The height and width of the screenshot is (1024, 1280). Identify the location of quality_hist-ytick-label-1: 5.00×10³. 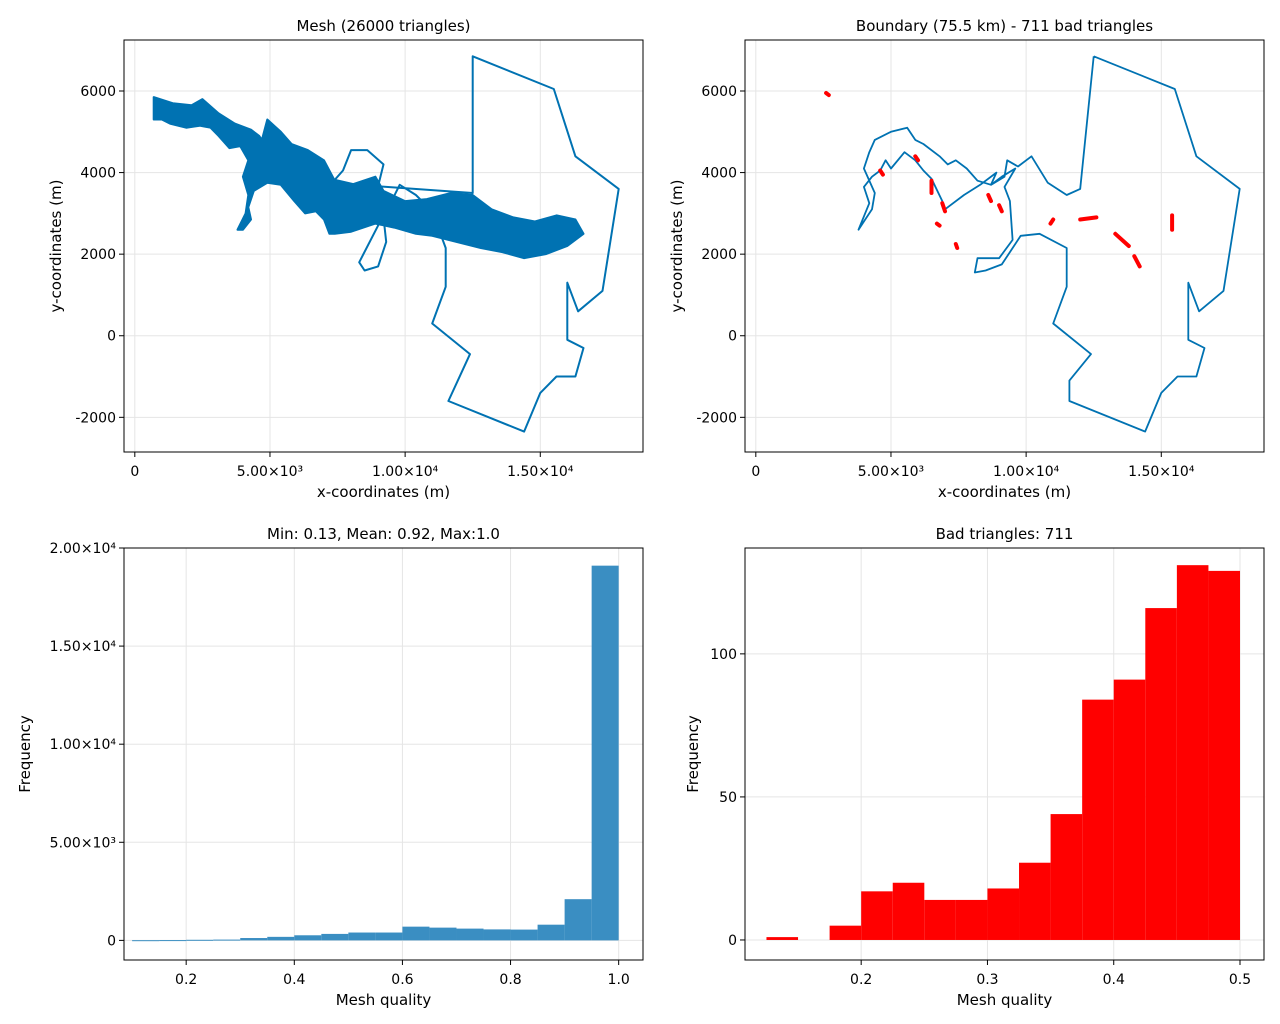
(83, 843).